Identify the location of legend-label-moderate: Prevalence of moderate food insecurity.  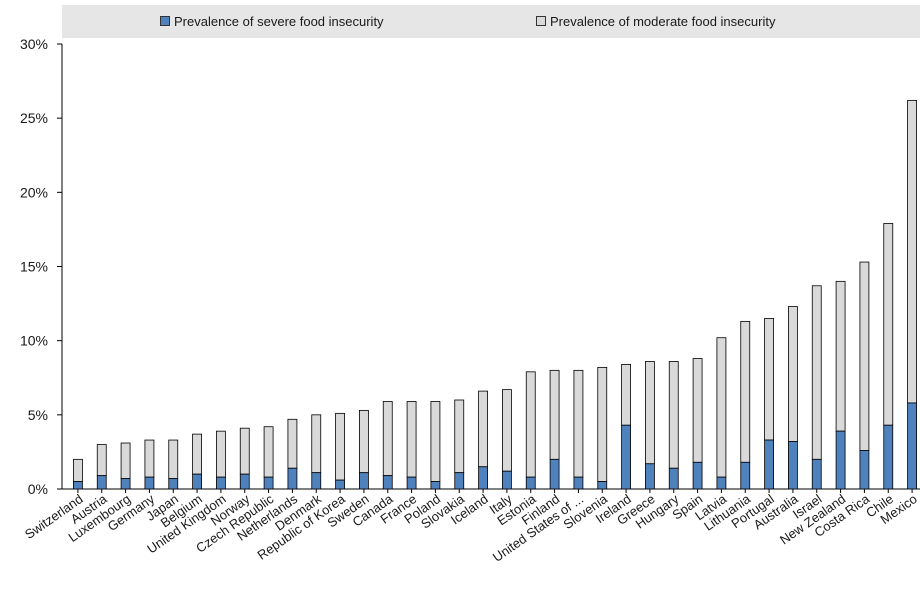
(663, 21).